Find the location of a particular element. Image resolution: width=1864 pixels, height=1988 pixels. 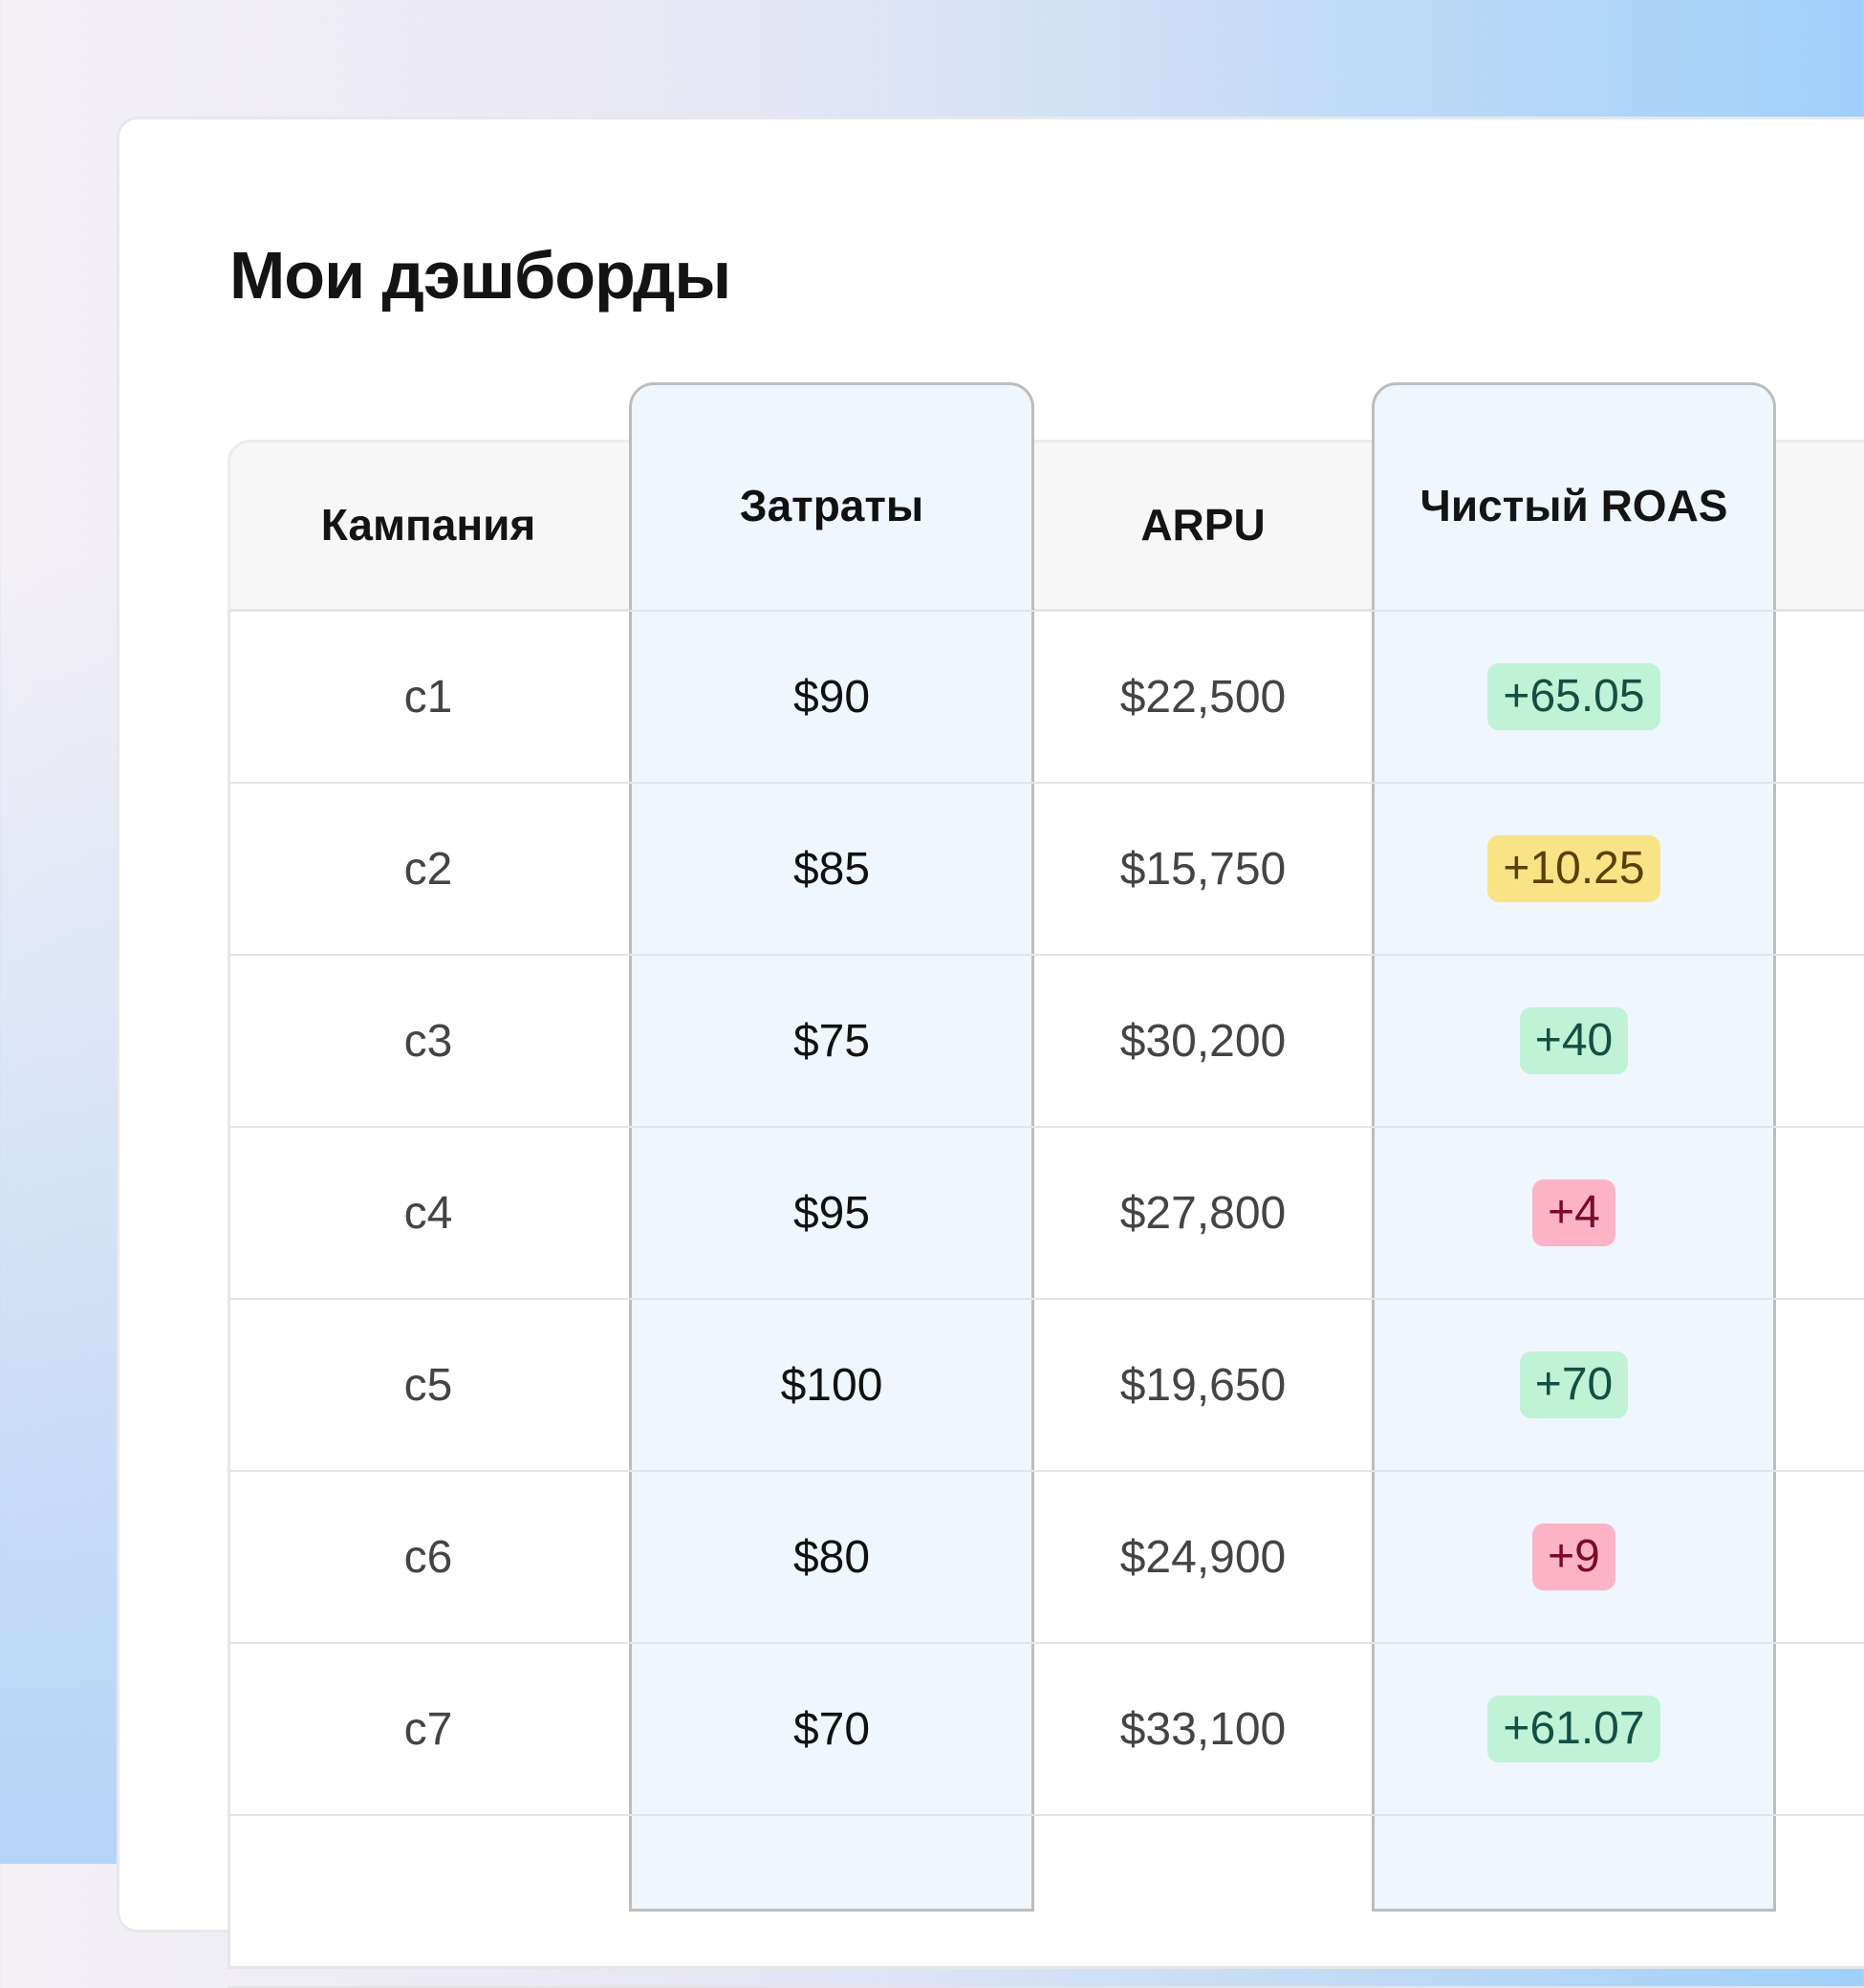

roas-badge: +70 is located at coordinates (1574, 1384).